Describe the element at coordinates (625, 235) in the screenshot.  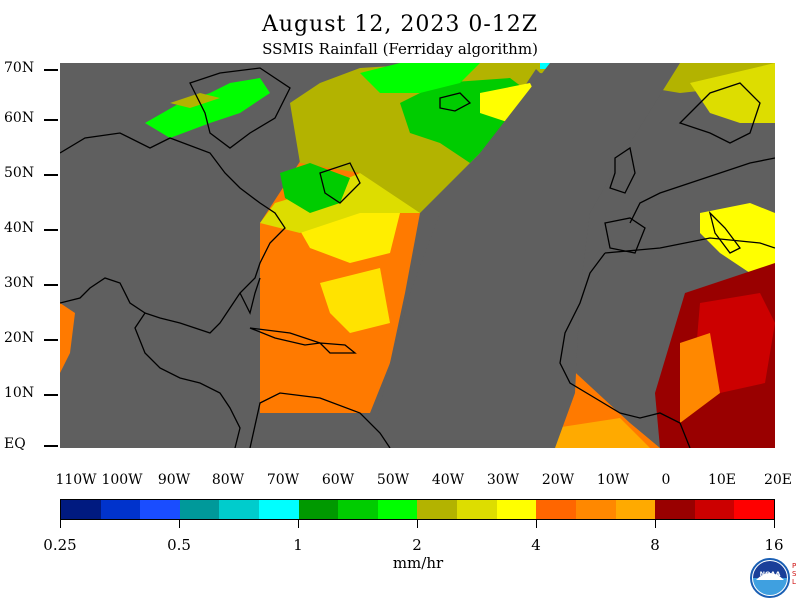
I see `coast-iberia` at that location.